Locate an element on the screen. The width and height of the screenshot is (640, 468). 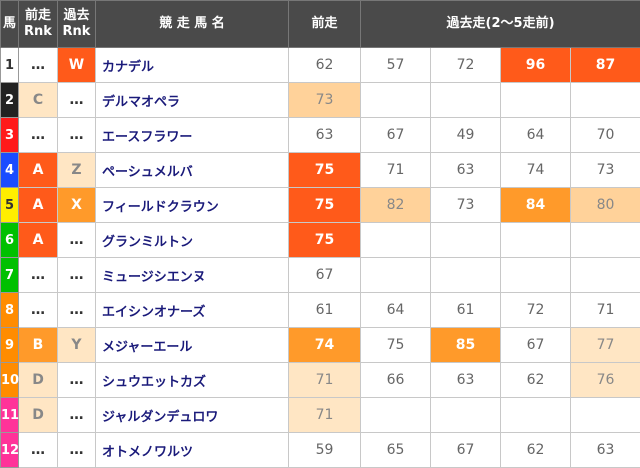
prev-rating: 67 is located at coordinates (325, 275).